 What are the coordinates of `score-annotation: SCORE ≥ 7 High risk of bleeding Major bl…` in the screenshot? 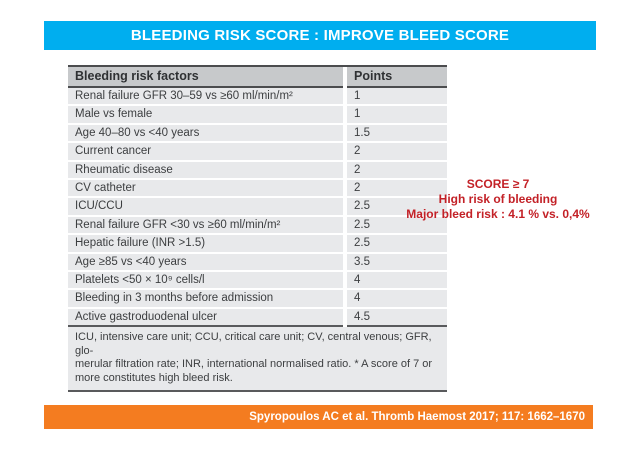 It's located at (498, 199).